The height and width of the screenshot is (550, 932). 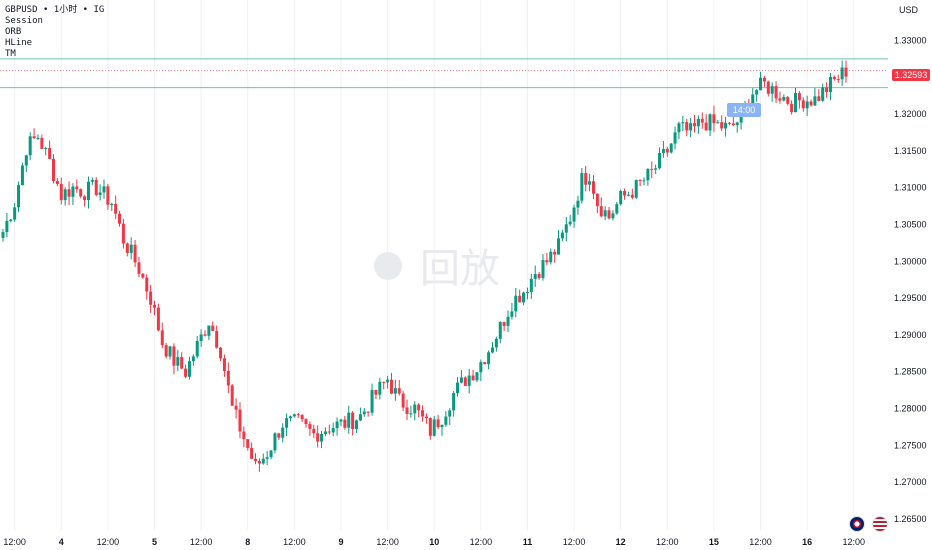 What do you see at coordinates (19, 43) in the screenshot?
I see `indicator-hline: HLine` at bounding box center [19, 43].